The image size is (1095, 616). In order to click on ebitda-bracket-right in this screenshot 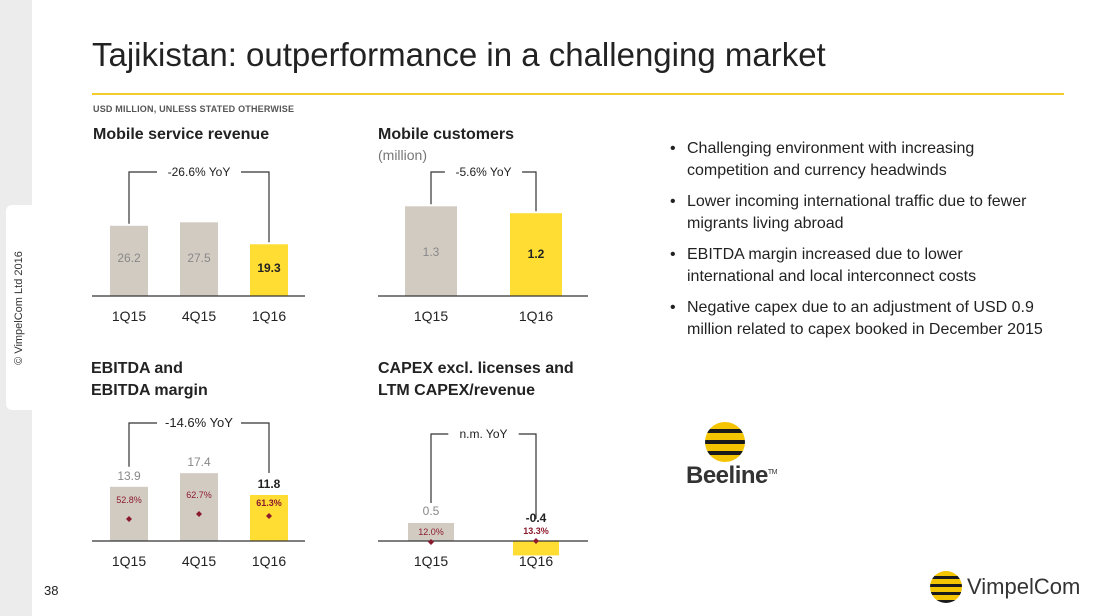, I will do `click(255, 447)`.